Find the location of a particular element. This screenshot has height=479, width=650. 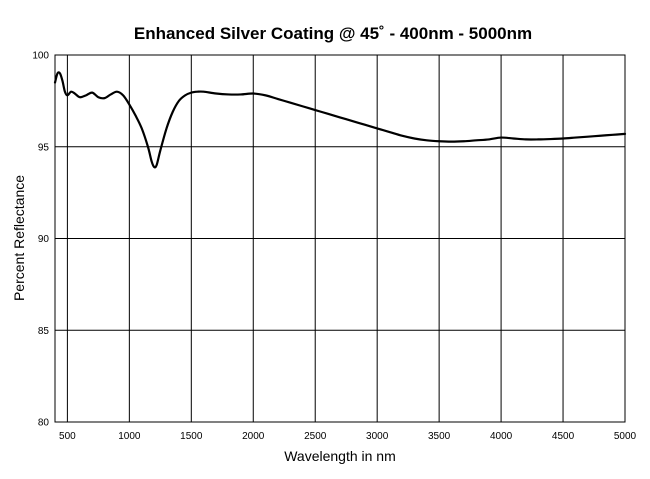

x-tick-label: 2000 is located at coordinates (253, 436).